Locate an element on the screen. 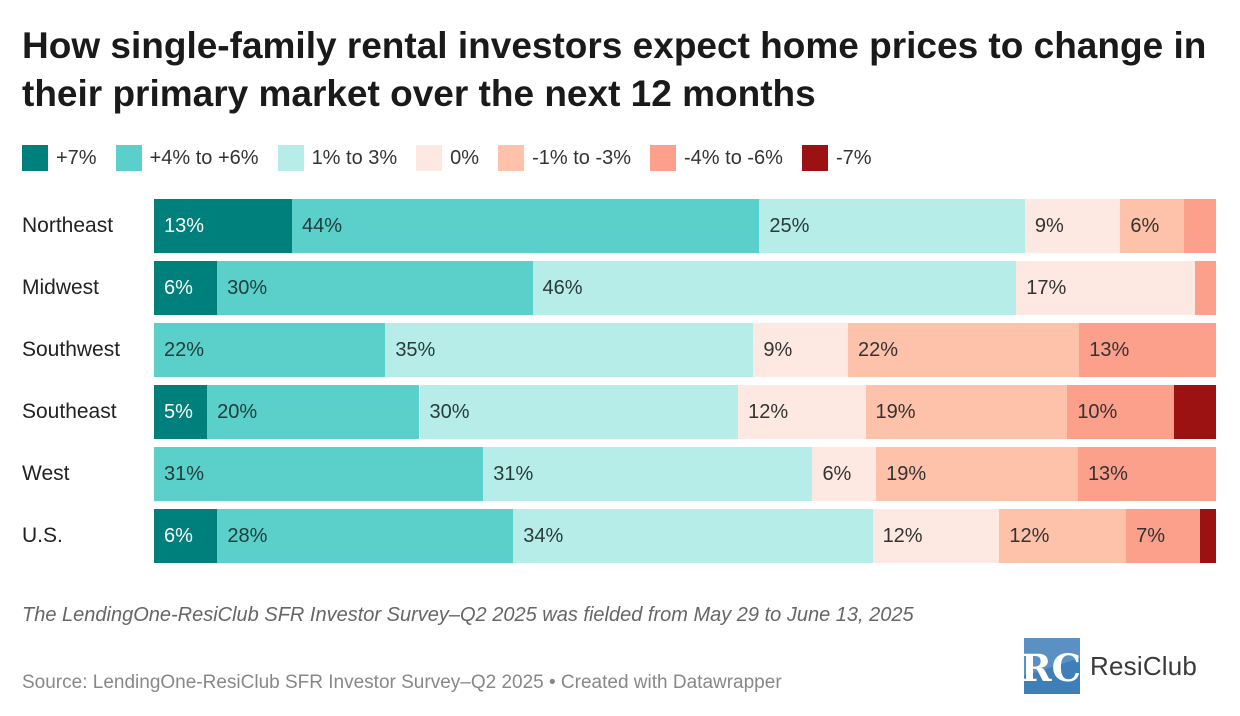  bar-segment-west-1-to-3: 19% is located at coordinates (977, 474).